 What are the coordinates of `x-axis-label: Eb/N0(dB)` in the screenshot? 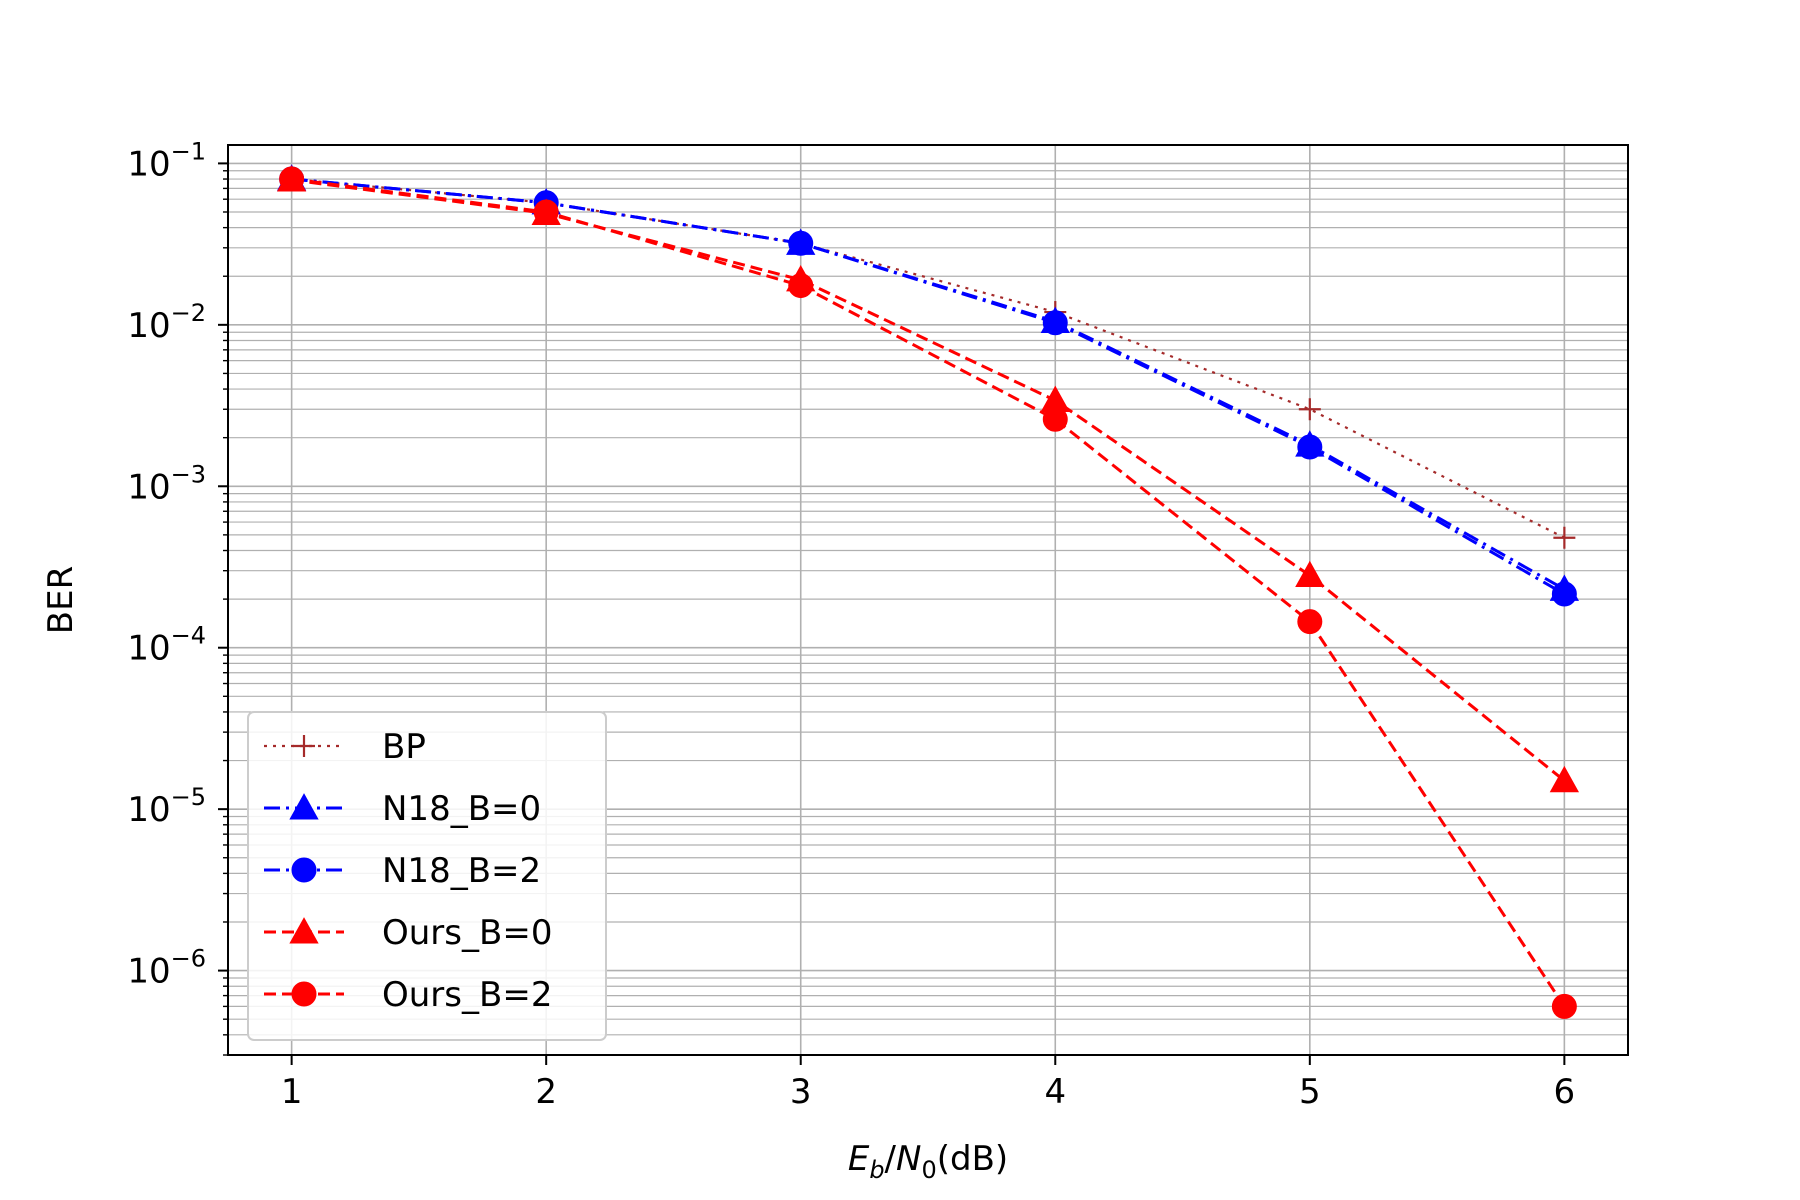 It's located at (928, 1161).